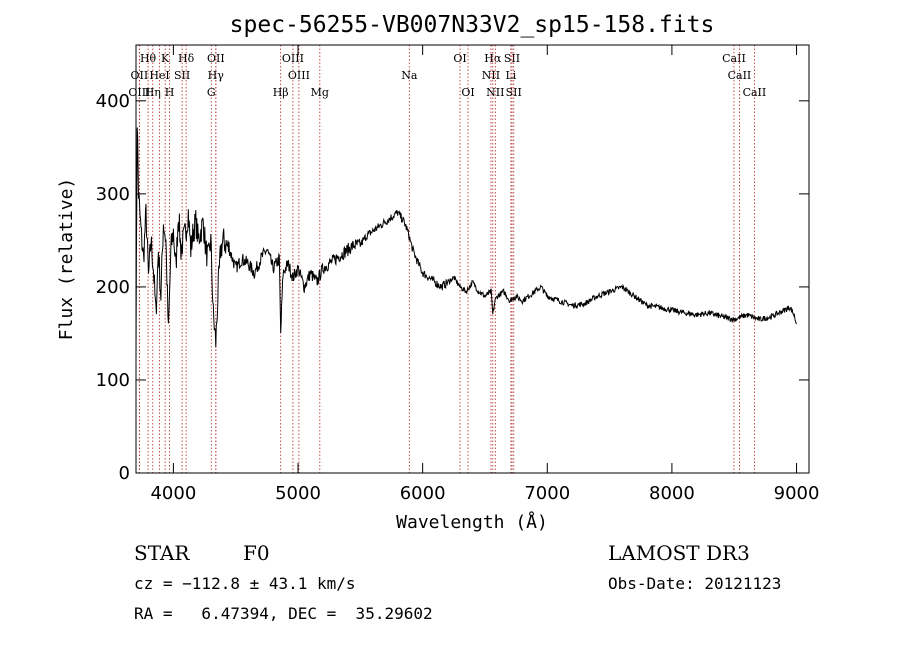  What do you see at coordinates (170, 92) in the screenshot?
I see `line-marker-label: H` at bounding box center [170, 92].